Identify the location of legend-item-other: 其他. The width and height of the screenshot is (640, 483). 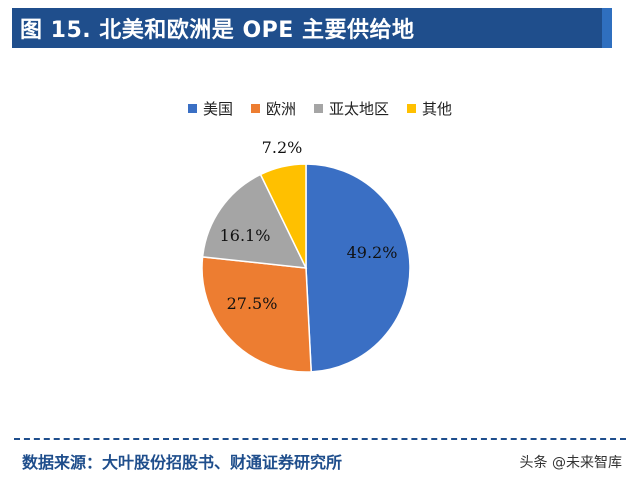
(429, 108).